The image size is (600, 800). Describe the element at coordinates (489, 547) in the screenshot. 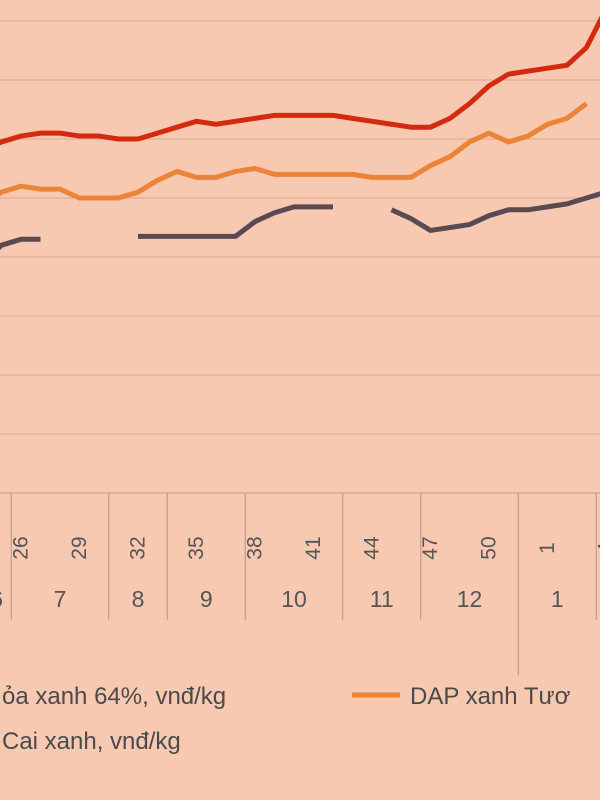

I see `week-tick-label: 50` at that location.